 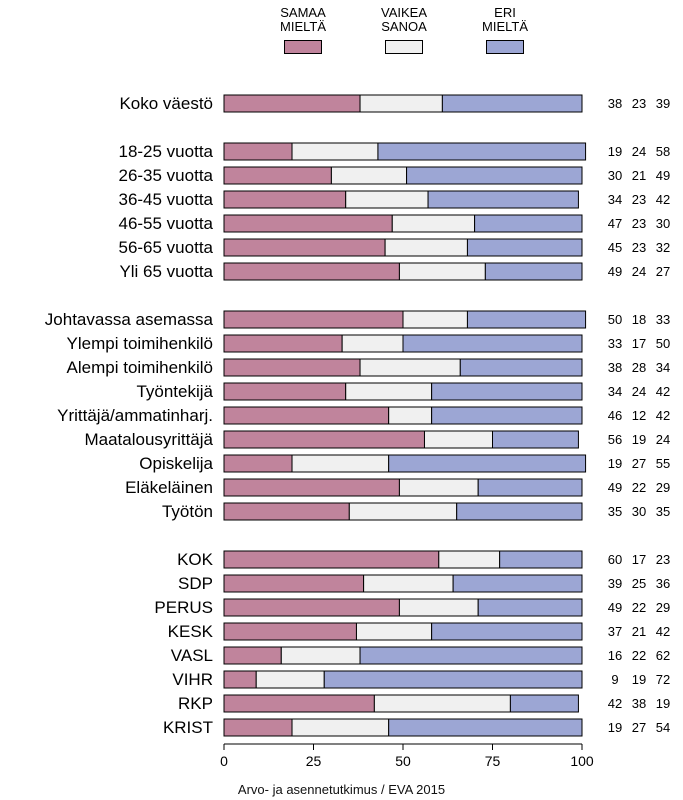 I want to click on legend-vaikea-line1: VAIKEA, so click(x=403, y=12).